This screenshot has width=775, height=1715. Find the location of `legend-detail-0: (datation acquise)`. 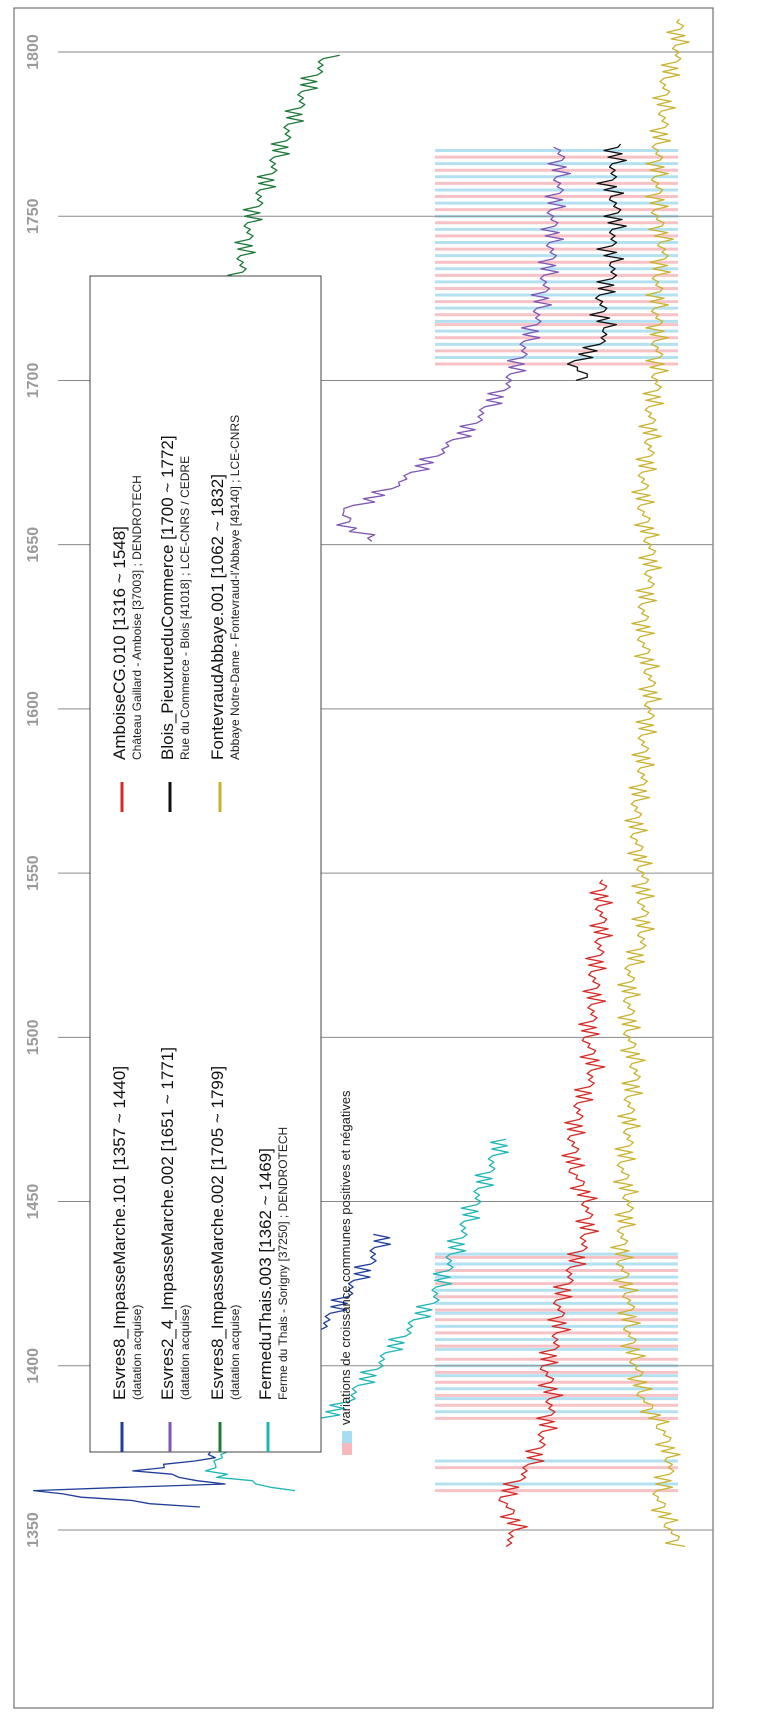

legend-detail-0: (datation acquise) is located at coordinates (137, 1352).